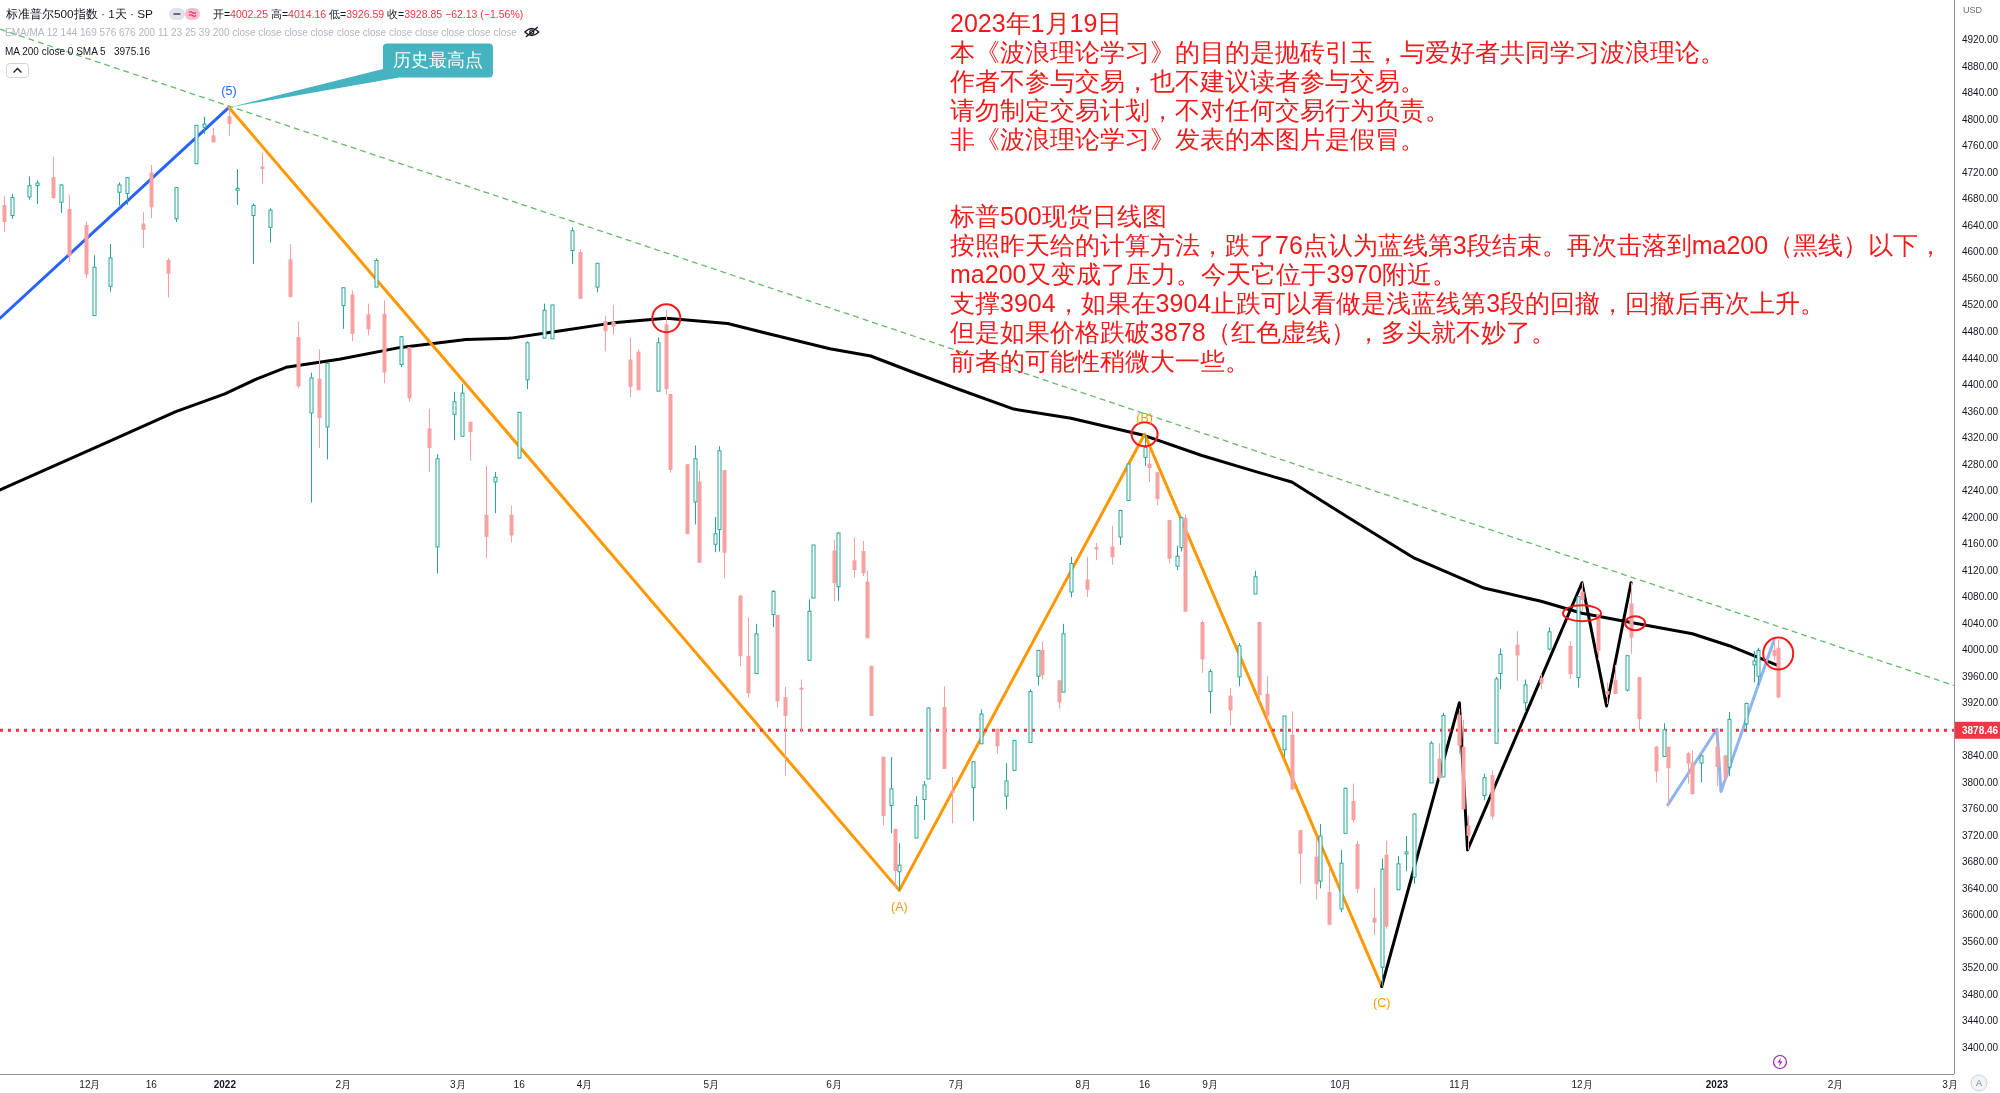 This screenshot has height=1093, width=2000. Describe the element at coordinates (1980, 703) in the screenshot. I see `y-tick-label: 3920.00` at that location.